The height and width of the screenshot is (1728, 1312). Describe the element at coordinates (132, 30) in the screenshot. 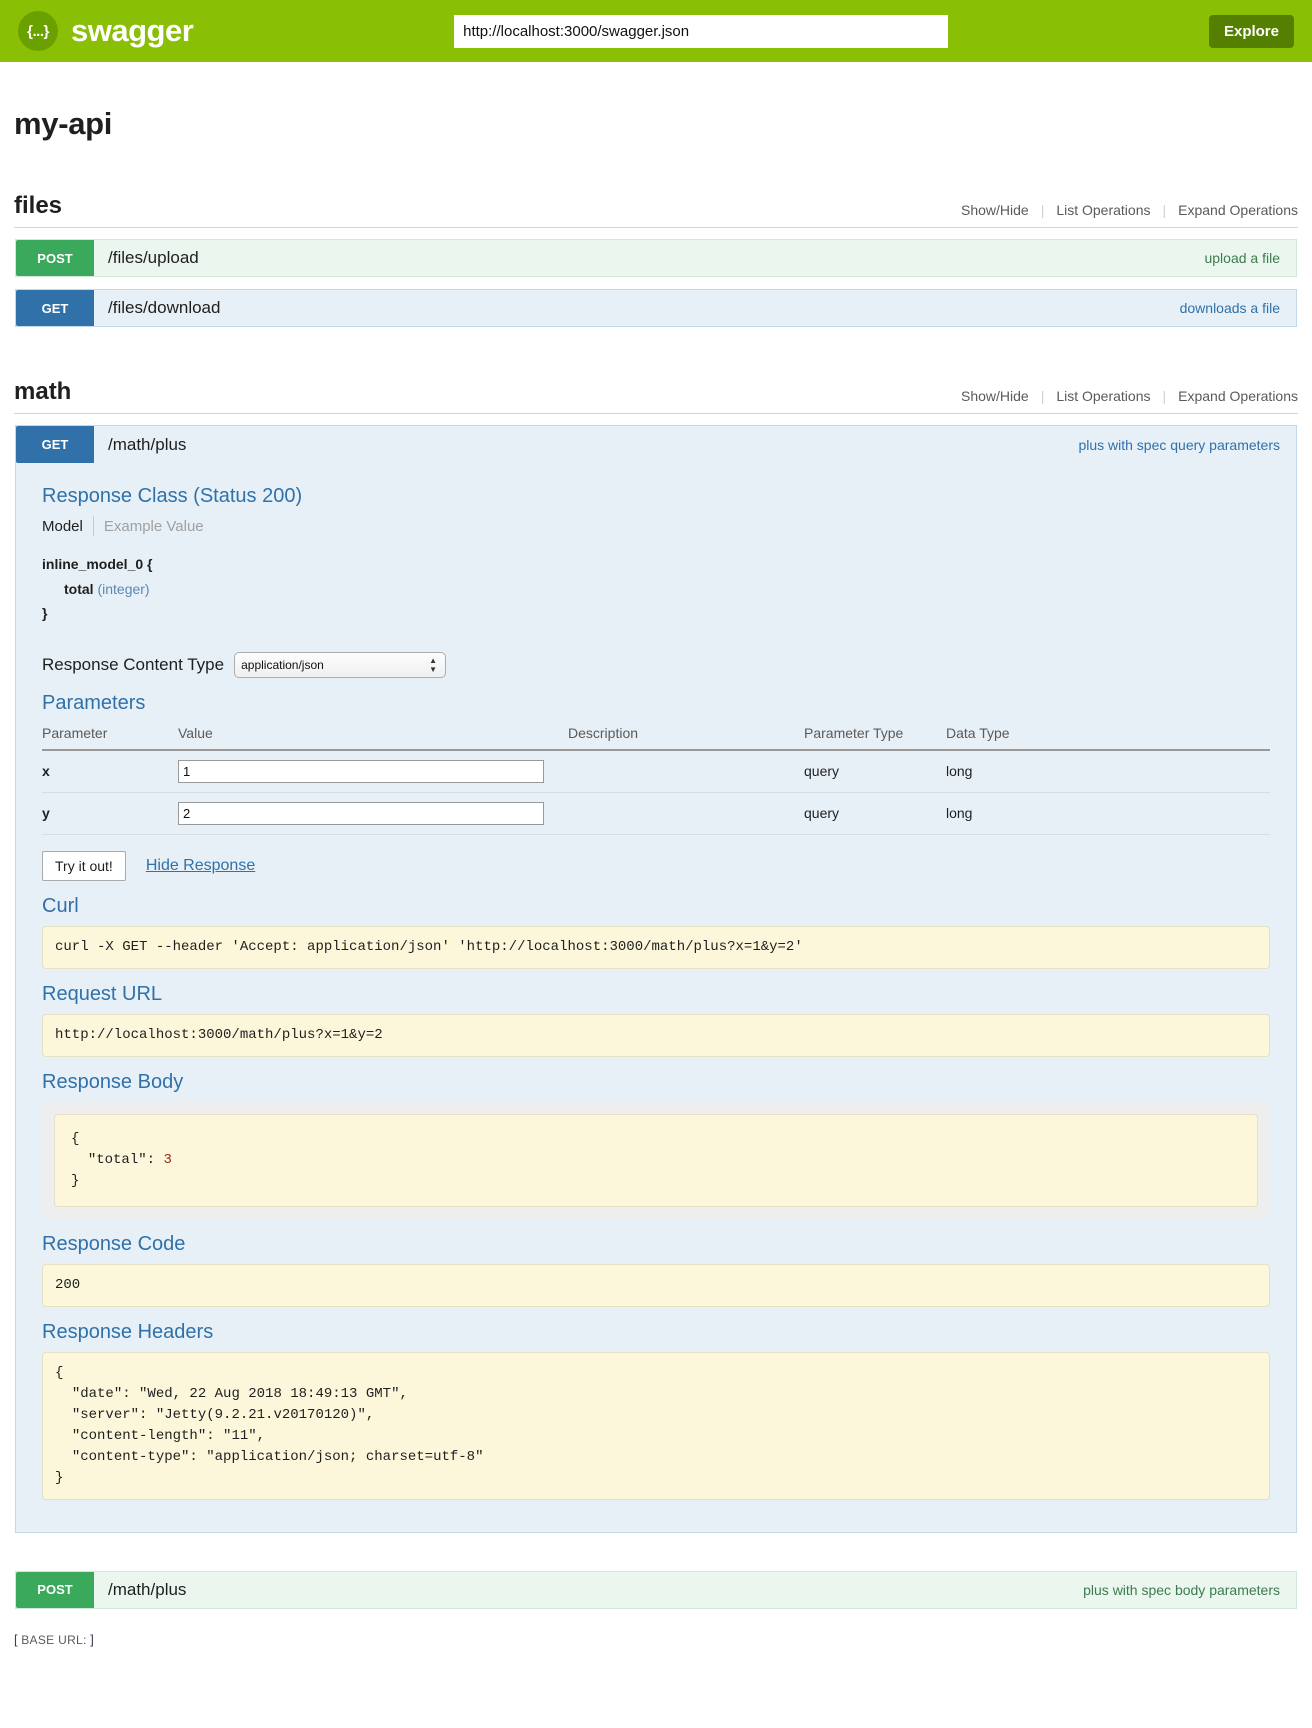

I see `logo-text: swagger` at that location.